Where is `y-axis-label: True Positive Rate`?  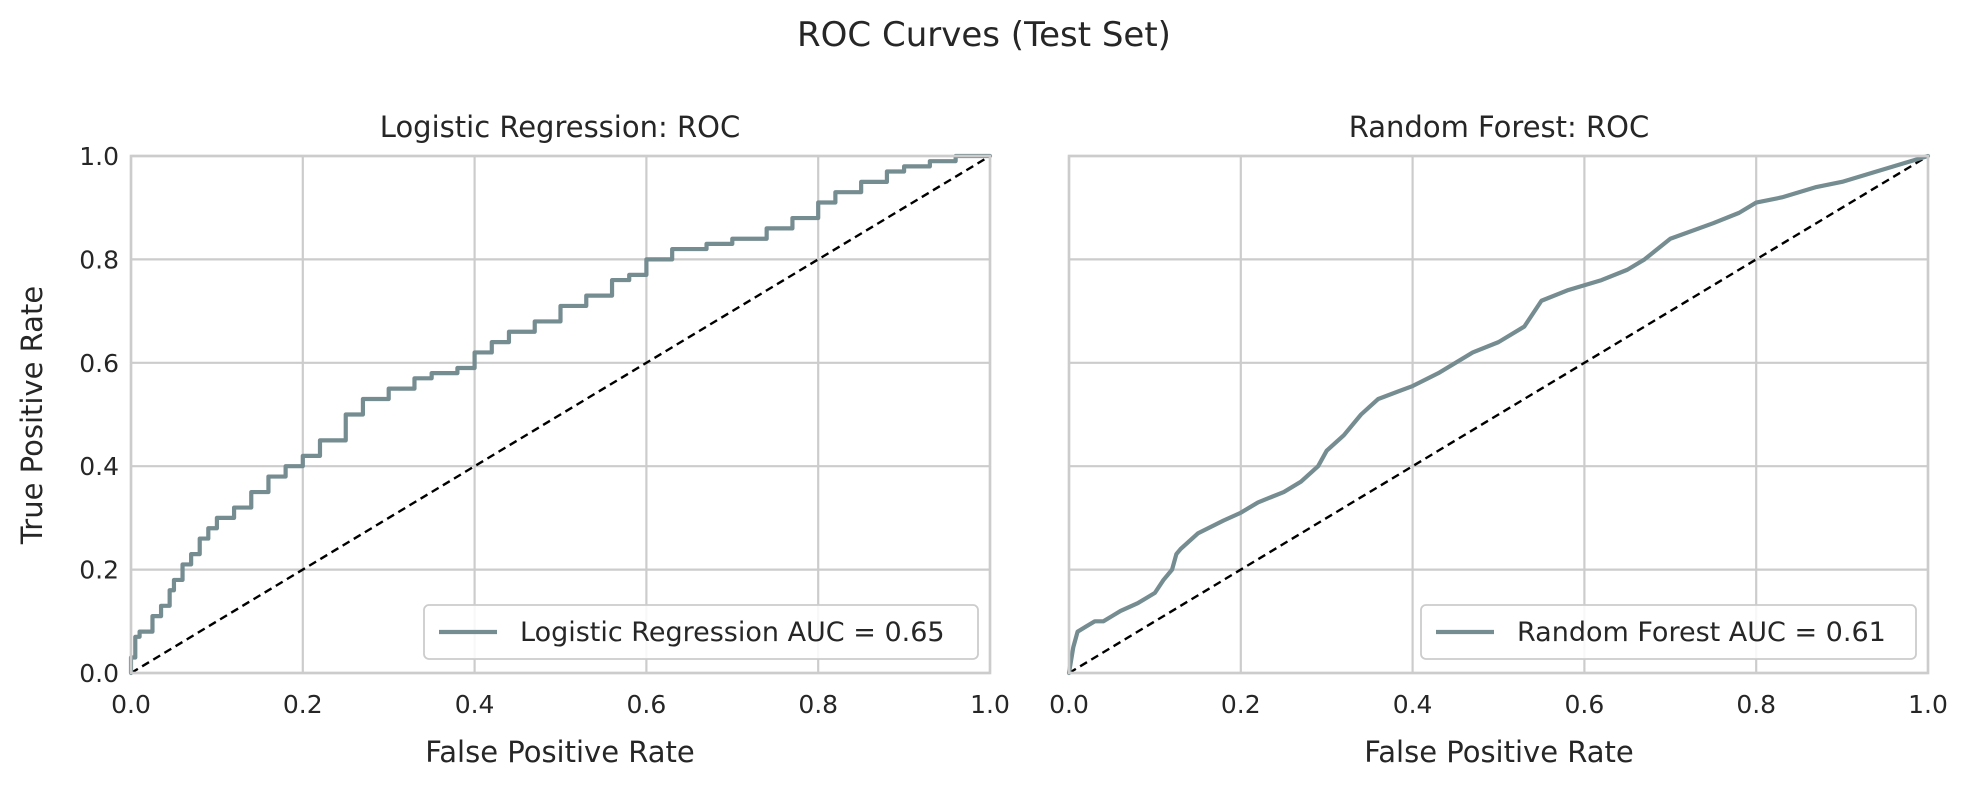
y-axis-label: True Positive Rate is located at coordinates (32, 415).